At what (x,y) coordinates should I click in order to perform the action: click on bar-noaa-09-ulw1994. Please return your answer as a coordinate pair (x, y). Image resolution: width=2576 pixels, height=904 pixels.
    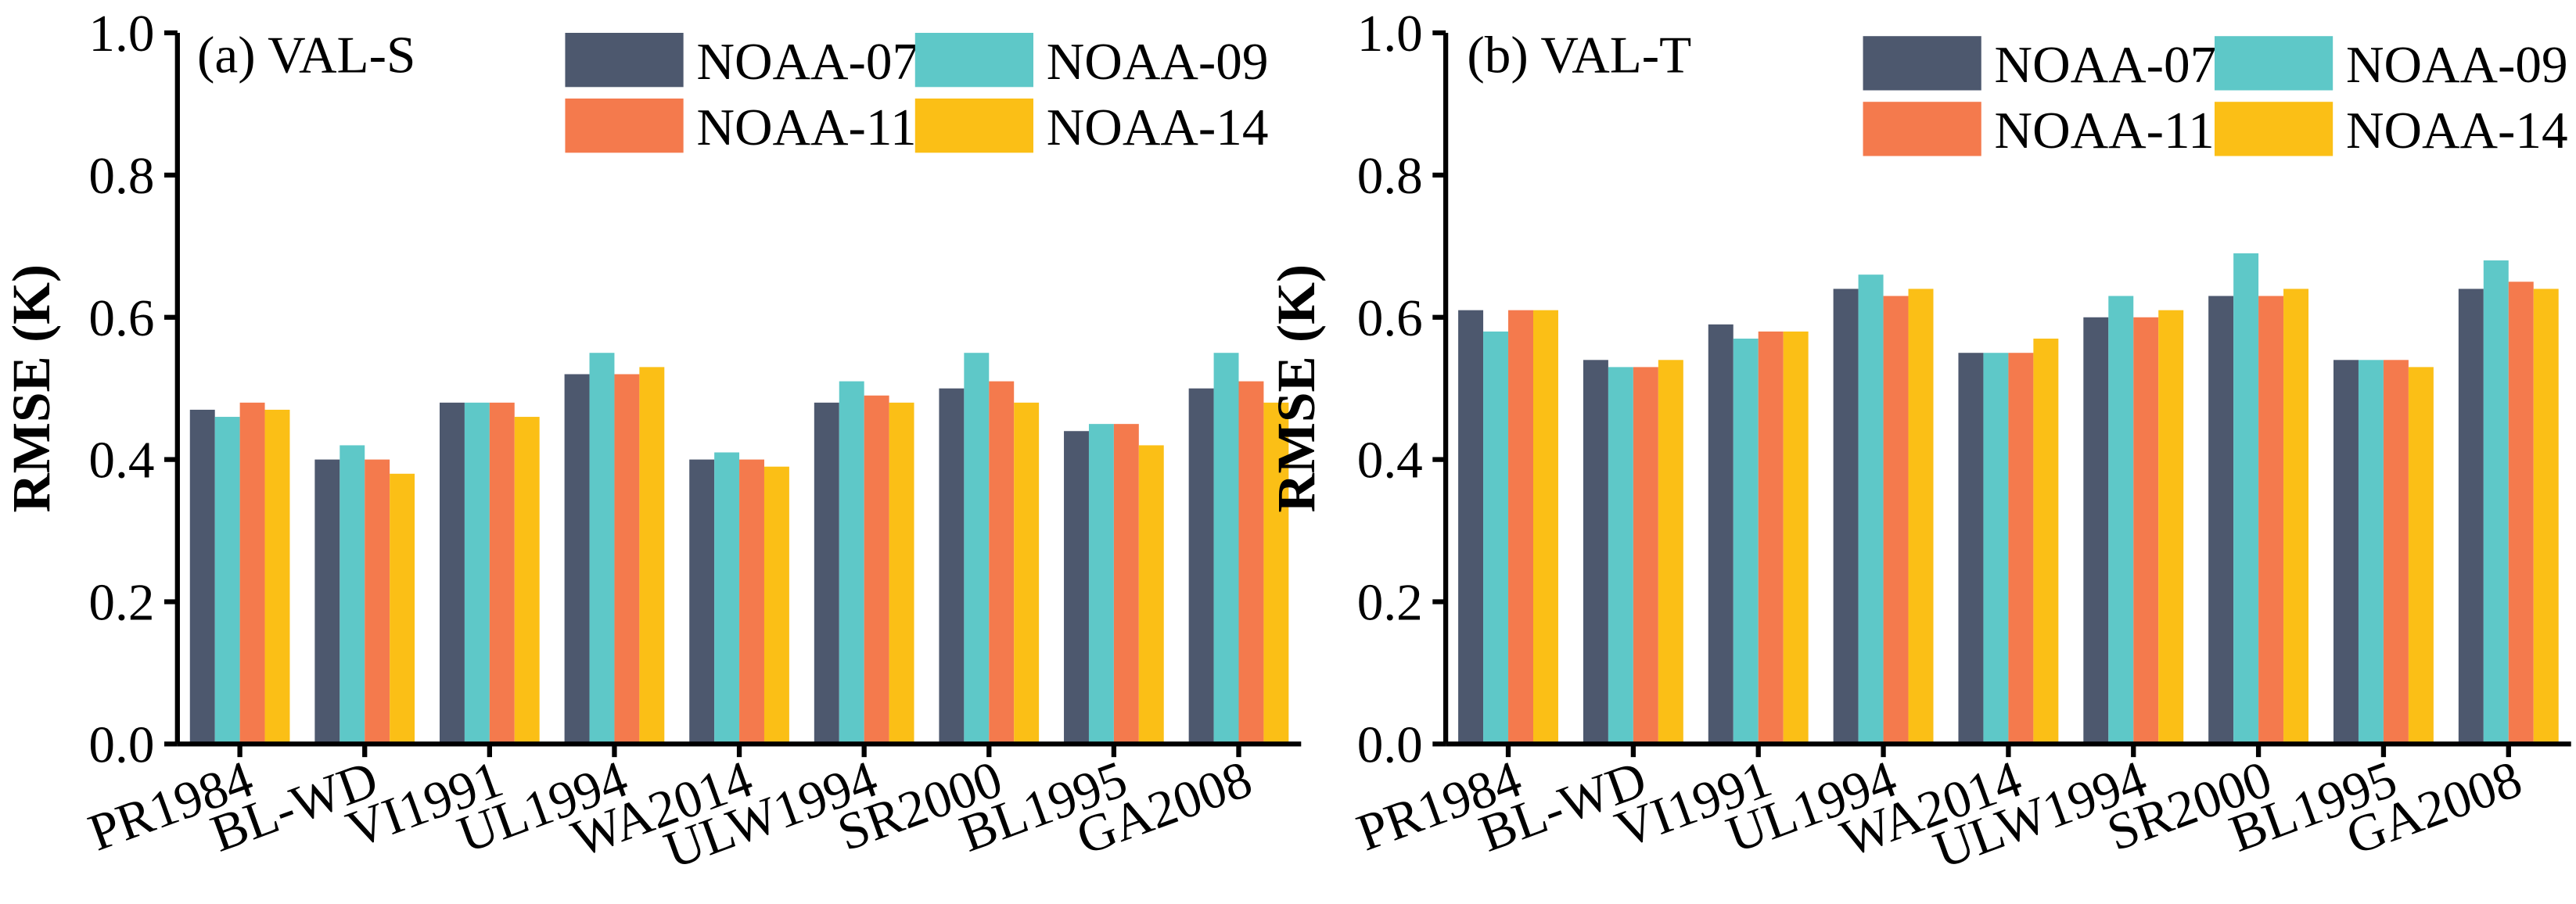
    Looking at the image, I should click on (2121, 520).